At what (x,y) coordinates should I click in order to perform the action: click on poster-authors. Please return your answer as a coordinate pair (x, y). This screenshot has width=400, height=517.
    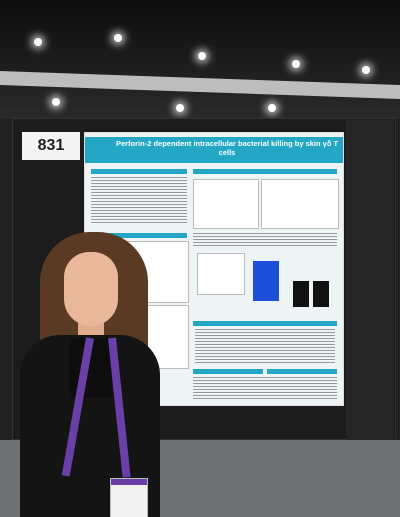
    Looking at the image, I should click on (227, 155).